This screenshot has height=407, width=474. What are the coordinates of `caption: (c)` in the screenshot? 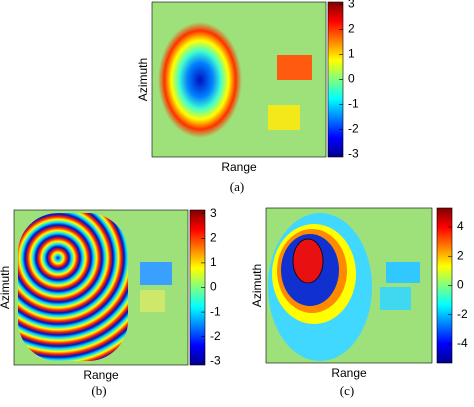 It's located at (347, 390).